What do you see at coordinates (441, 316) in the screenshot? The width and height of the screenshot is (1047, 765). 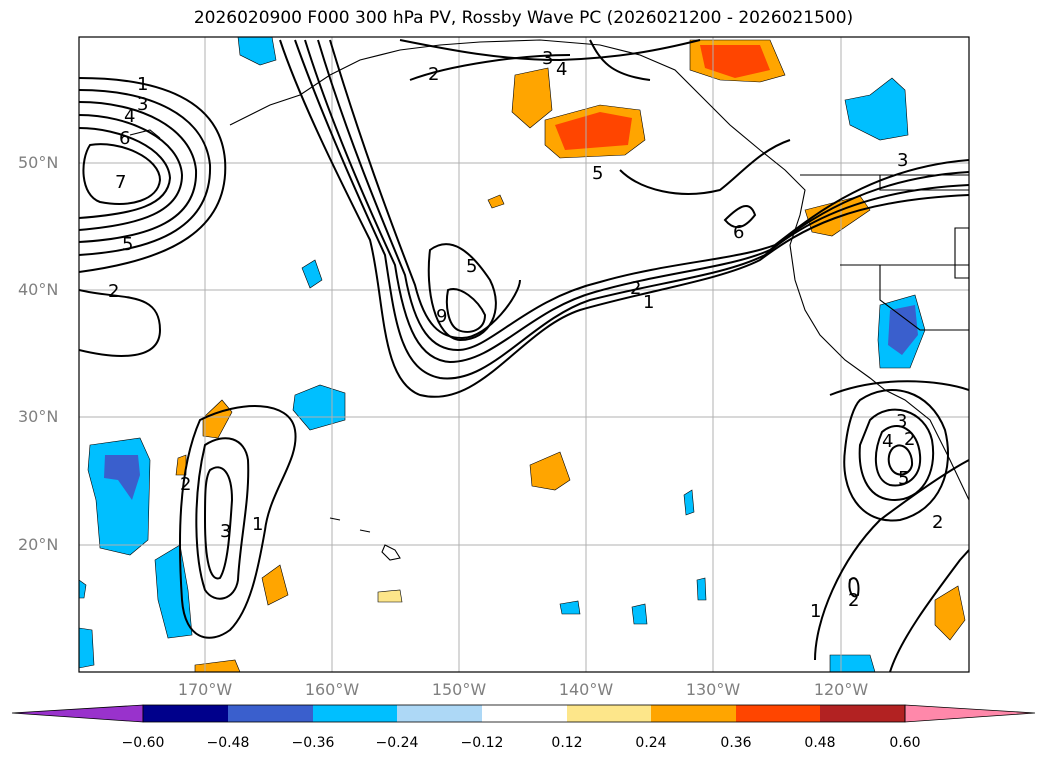 I see `contour-label: 9` at bounding box center [441, 316].